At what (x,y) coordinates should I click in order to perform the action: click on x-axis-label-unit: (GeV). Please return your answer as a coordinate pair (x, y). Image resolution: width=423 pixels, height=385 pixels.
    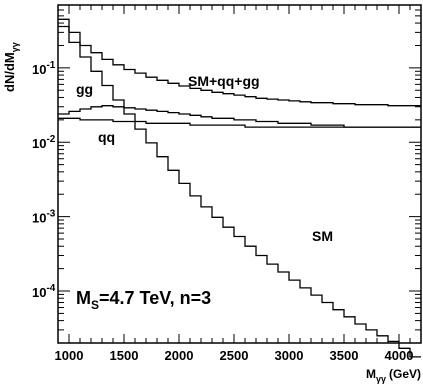
    Looking at the image, I should click on (405, 374).